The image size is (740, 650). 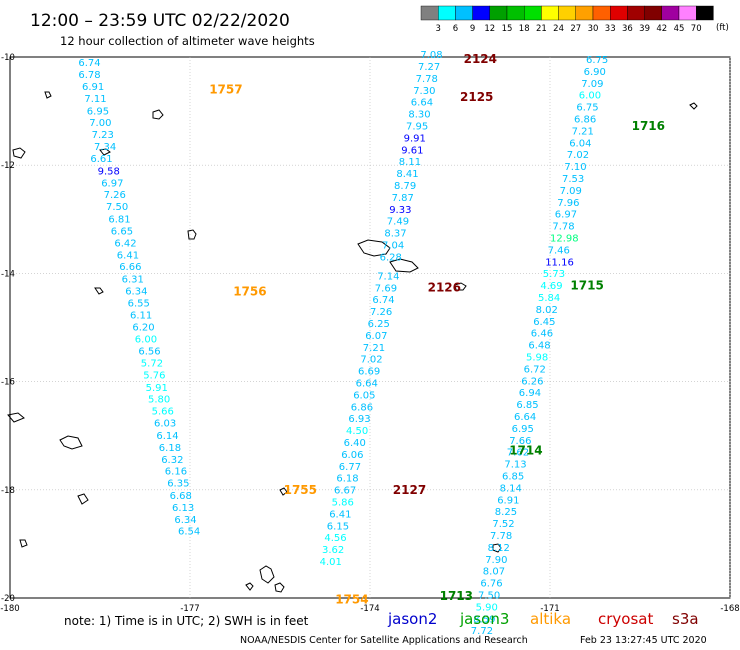 What do you see at coordinates (112, 183) in the screenshot?
I see `swh-value: 6.97` at bounding box center [112, 183].